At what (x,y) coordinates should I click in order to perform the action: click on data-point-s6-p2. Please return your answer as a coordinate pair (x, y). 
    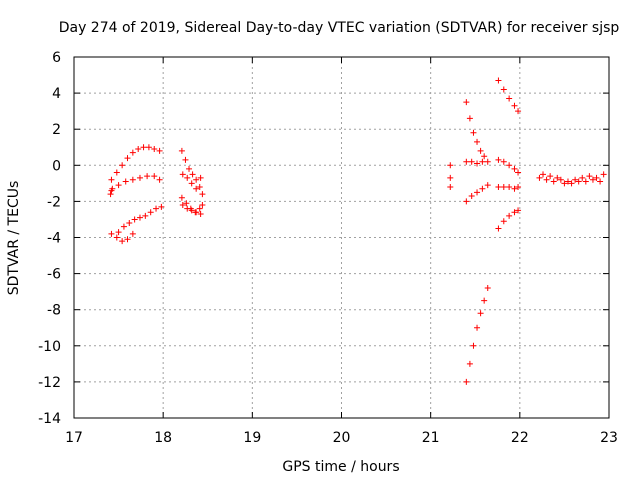
    Looking at the image, I should click on (191, 183).